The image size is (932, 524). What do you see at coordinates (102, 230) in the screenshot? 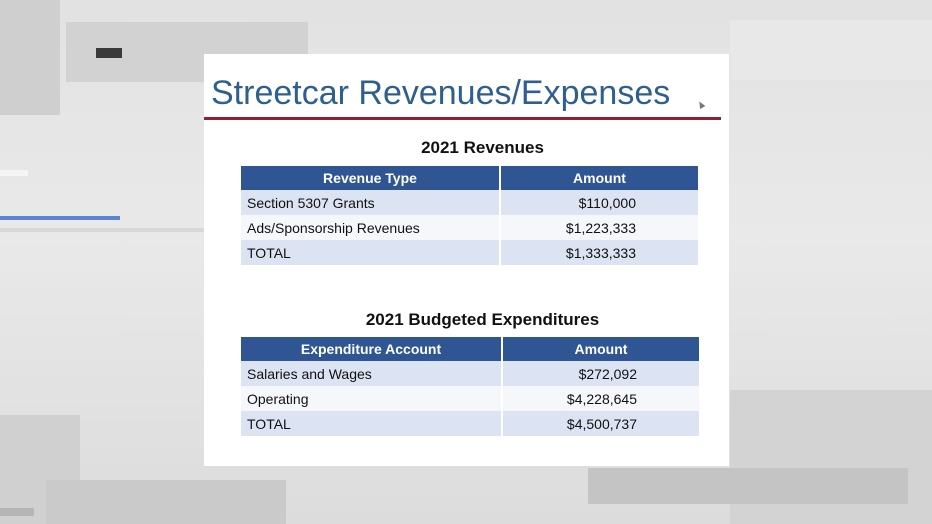
I see `background-line` at bounding box center [102, 230].